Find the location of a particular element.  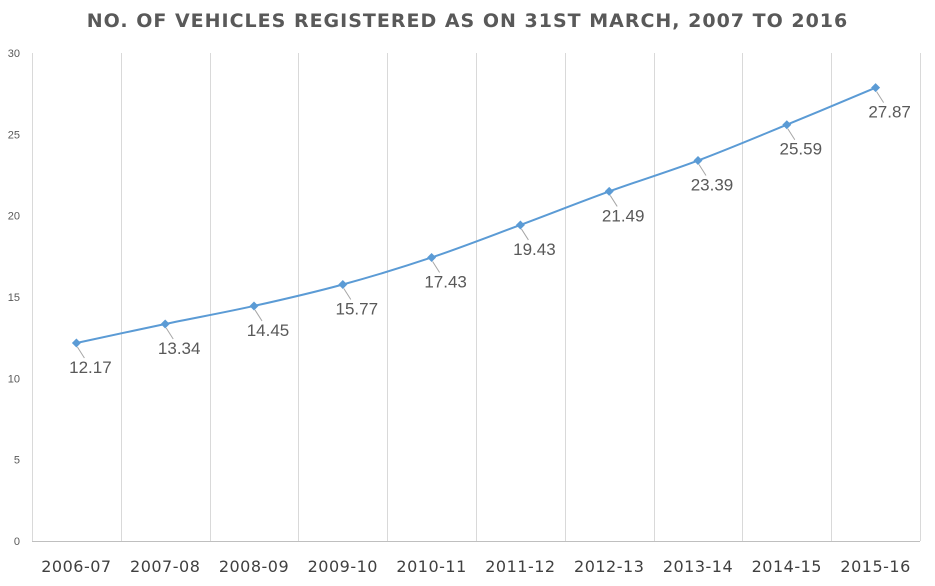

data-label: 12.17 is located at coordinates (90, 367).